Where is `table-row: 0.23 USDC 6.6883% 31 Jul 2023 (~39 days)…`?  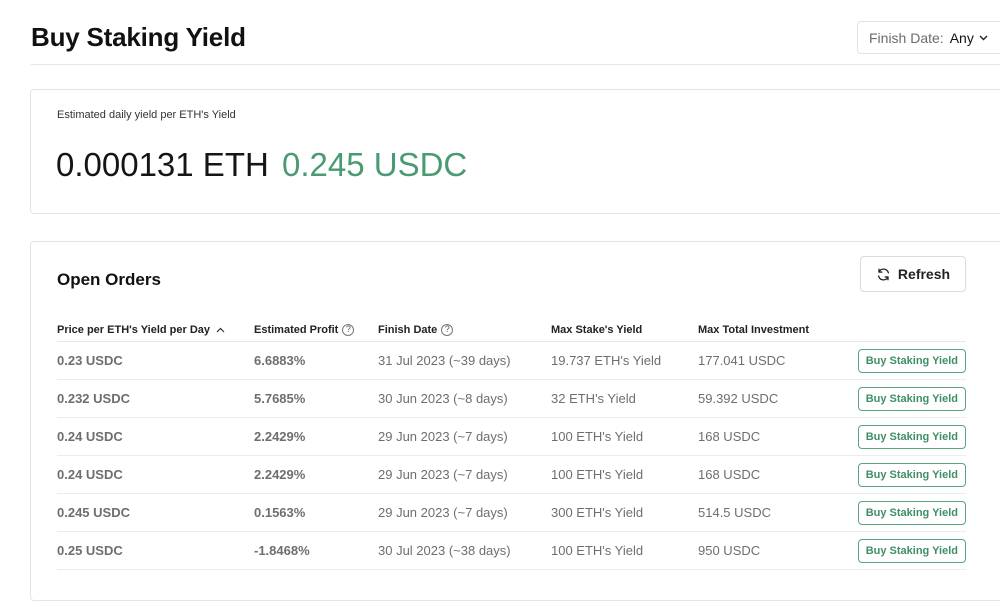 table-row: 0.23 USDC 6.6883% 31 Jul 2023 (~39 days)… is located at coordinates (511, 360).